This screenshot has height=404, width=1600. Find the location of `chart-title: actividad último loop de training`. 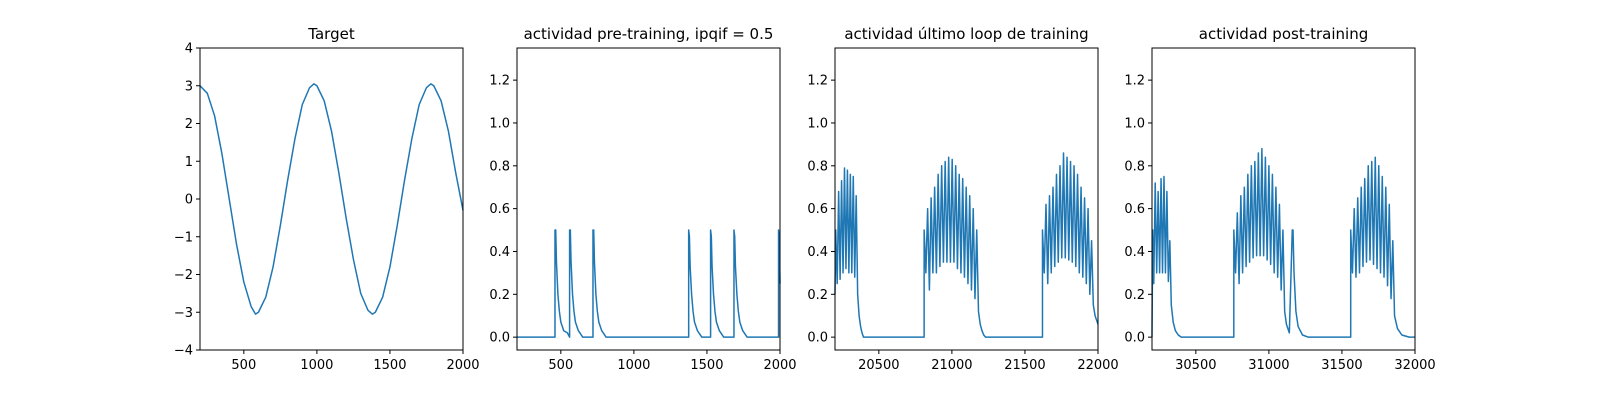

chart-title: actividad último loop de training is located at coordinates (966, 34).